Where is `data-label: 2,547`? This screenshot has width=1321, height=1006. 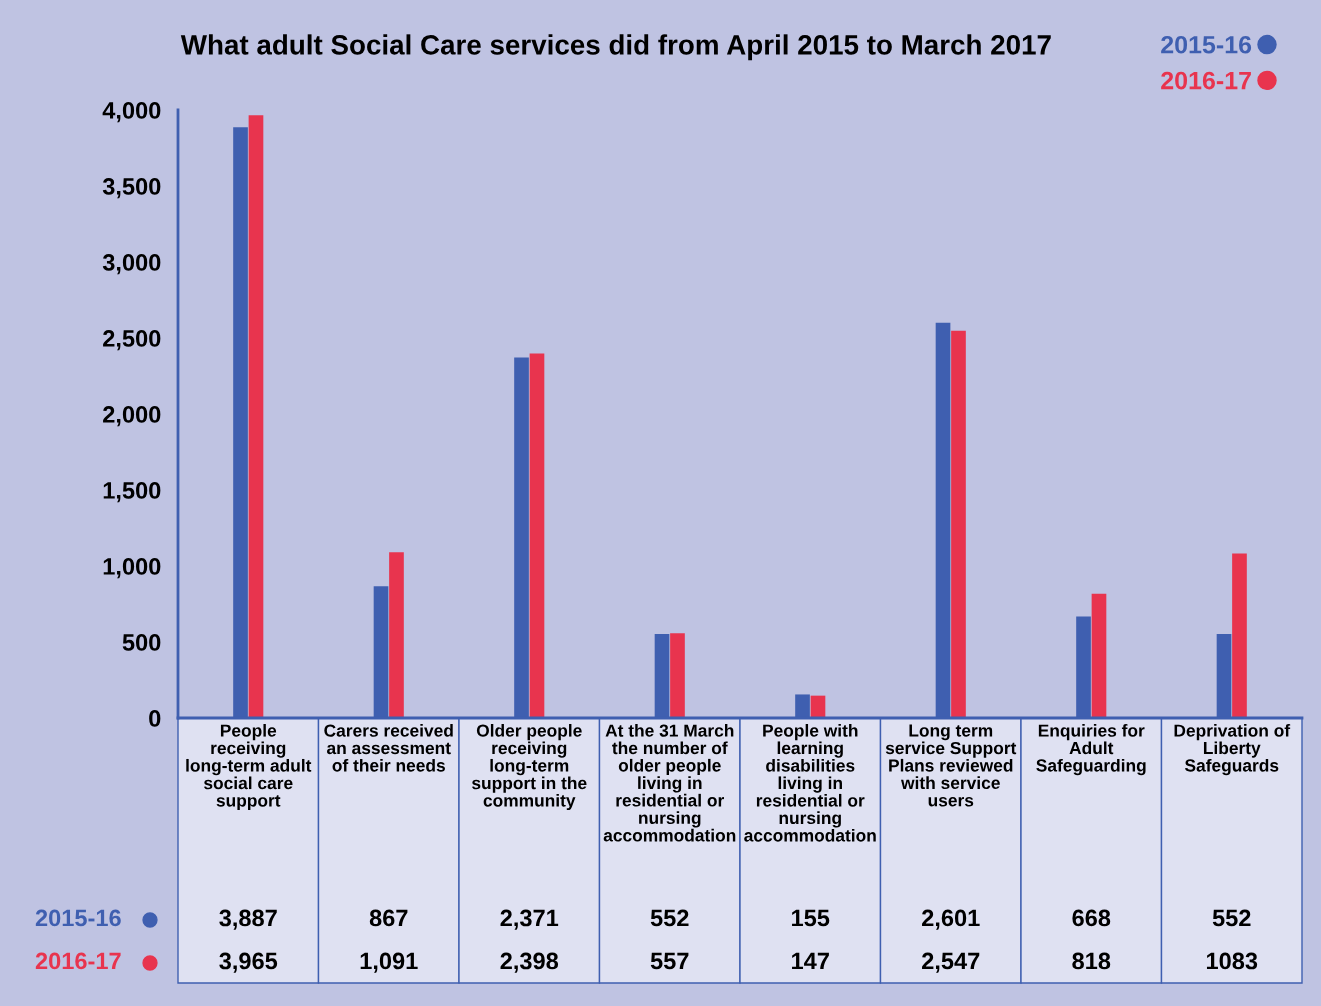
data-label: 2,547 is located at coordinates (951, 962).